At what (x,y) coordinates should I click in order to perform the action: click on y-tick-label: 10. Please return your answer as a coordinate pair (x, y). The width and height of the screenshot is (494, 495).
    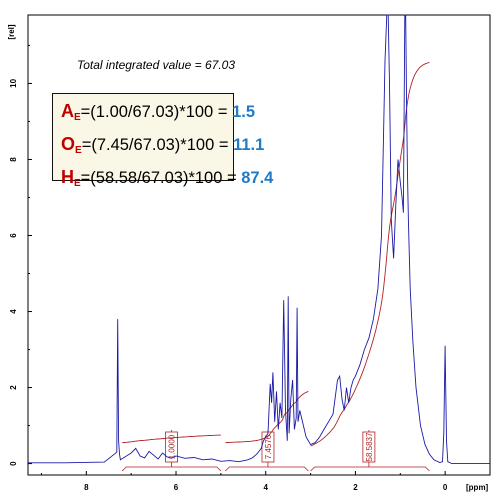
    Looking at the image, I should click on (13, 82).